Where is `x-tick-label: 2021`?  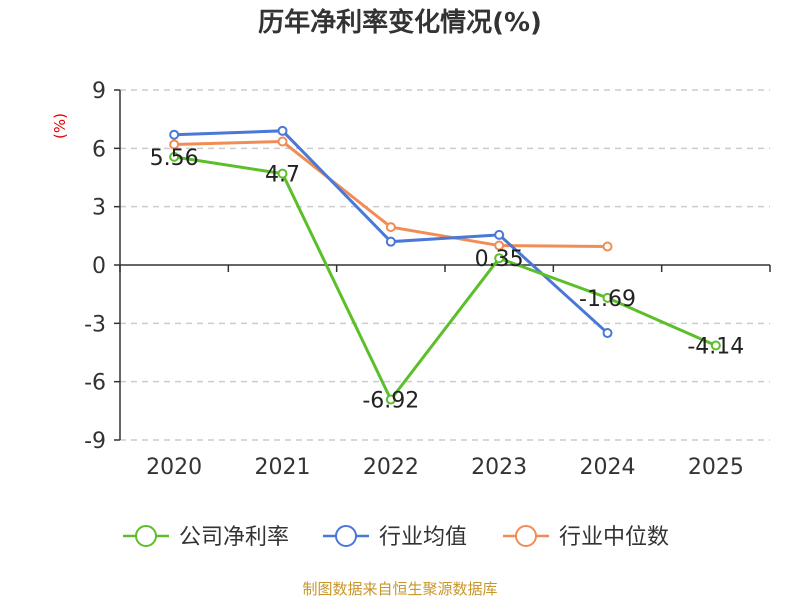
x-tick-label: 2021 is located at coordinates (283, 467).